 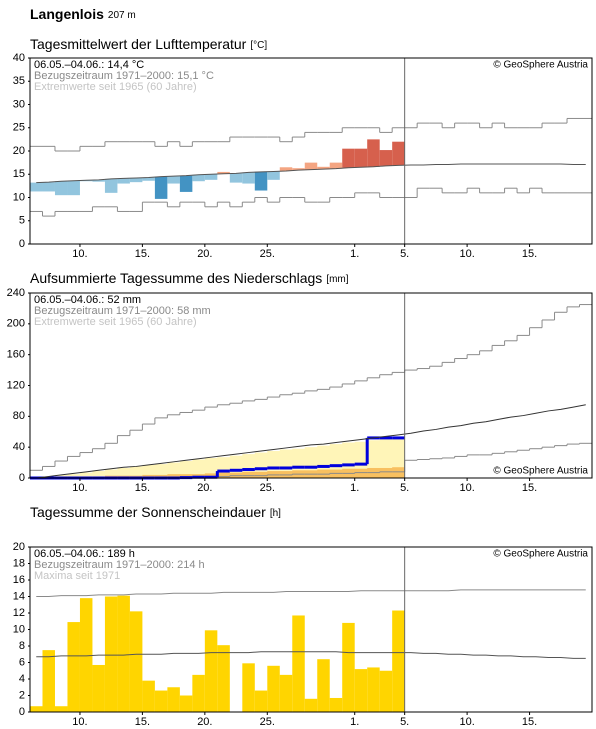 I want to click on y-tick-label: 8, so click(x=22, y=646).